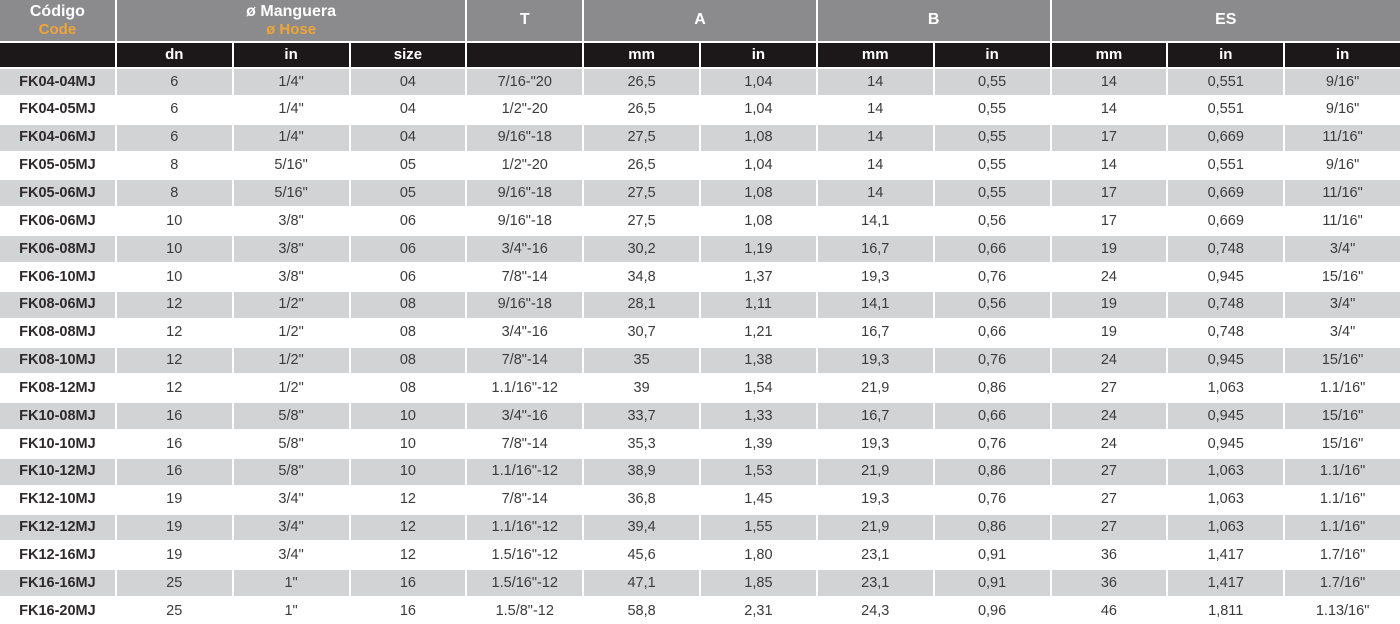  What do you see at coordinates (992, 555) in the screenshot?
I see `data-cell: 0,91` at bounding box center [992, 555].